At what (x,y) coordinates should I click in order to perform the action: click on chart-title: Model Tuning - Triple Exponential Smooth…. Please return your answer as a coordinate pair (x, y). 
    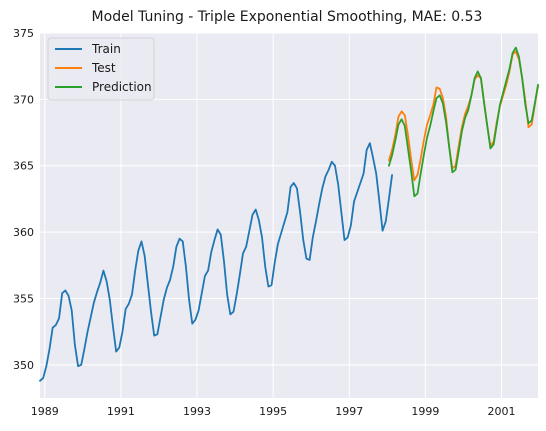
    Looking at the image, I should click on (287, 17).